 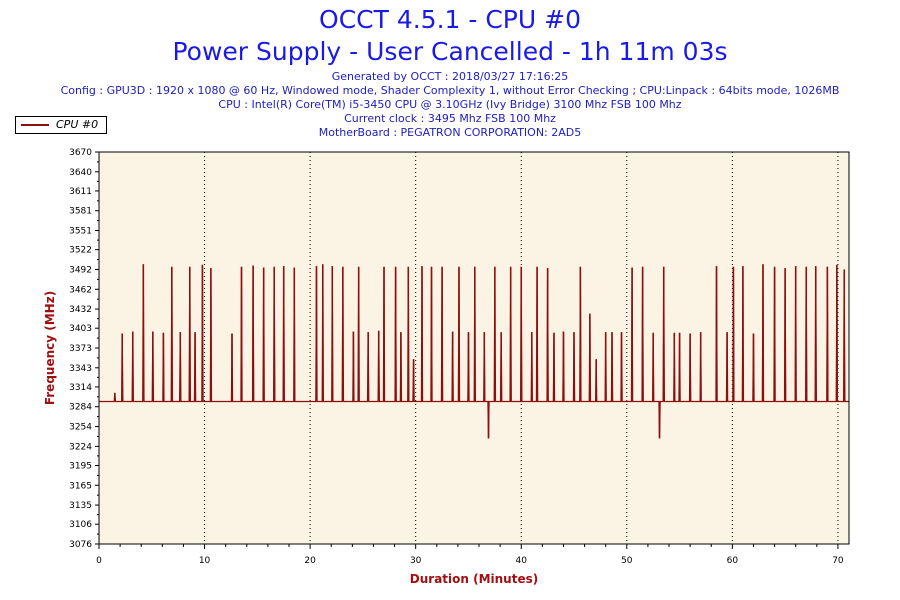 I want to click on x-tick-label: 50, so click(x=627, y=561).